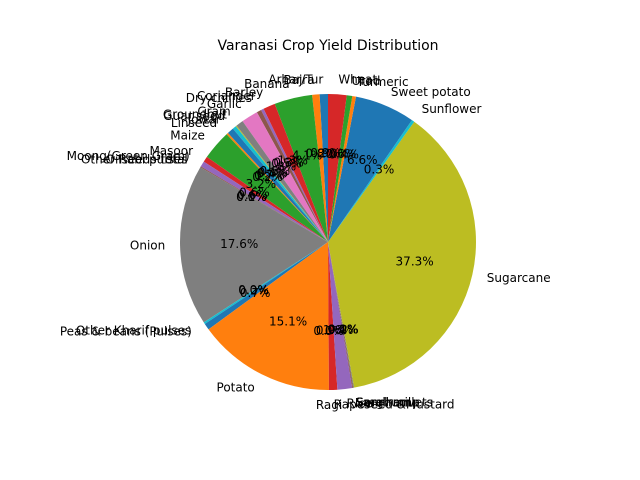  I want to click on slice-label: Other Rabi pulses, so click(134, 160).